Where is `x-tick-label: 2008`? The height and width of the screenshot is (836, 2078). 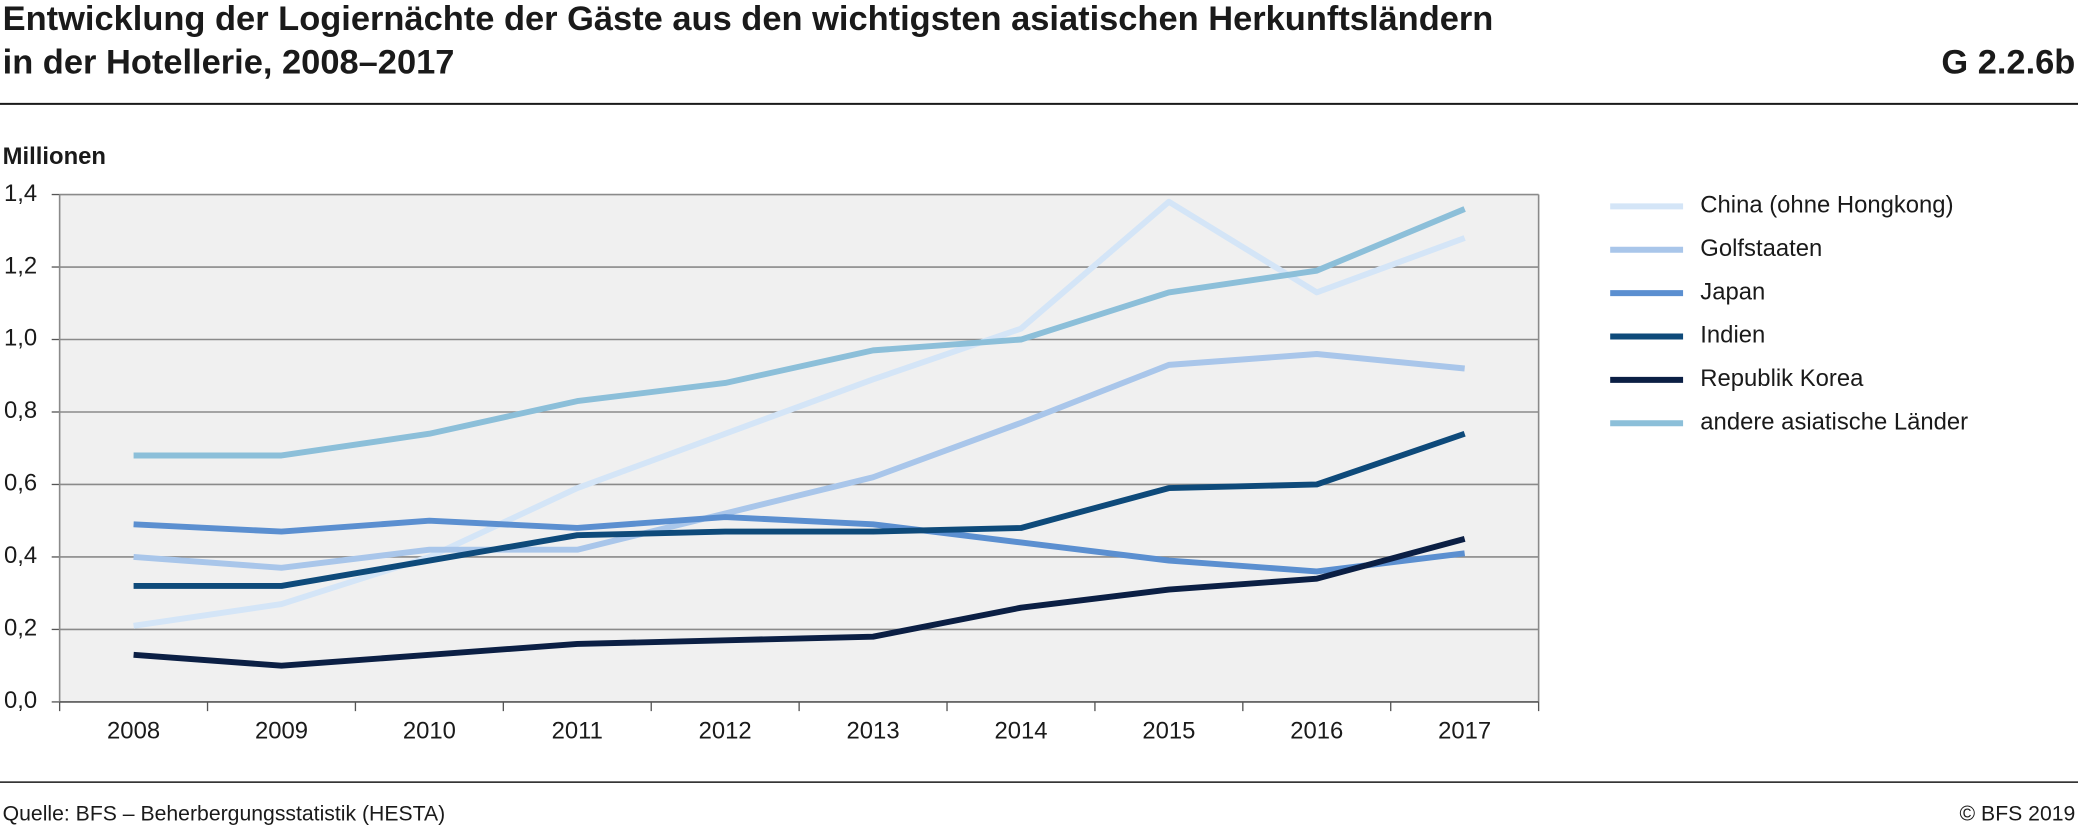 x-tick-label: 2008 is located at coordinates (133, 730).